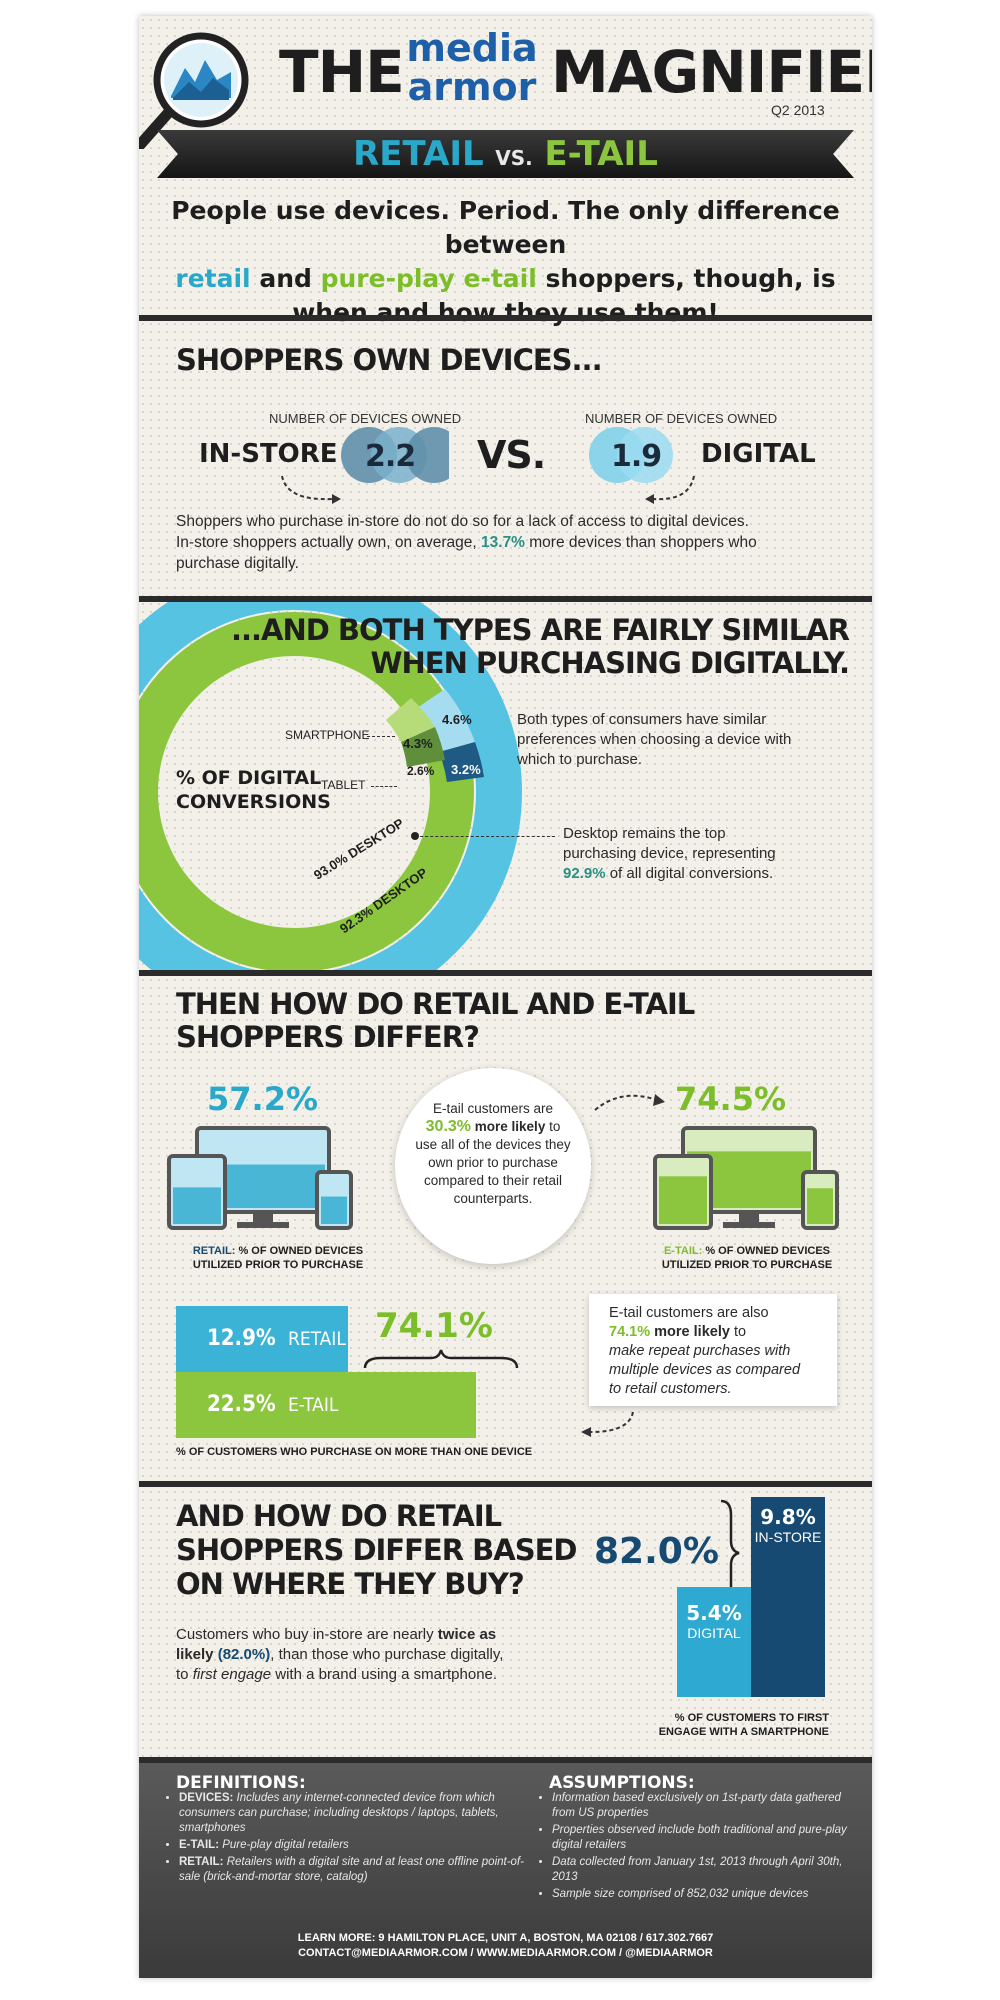 The width and height of the screenshot is (1000, 2000). I want to click on retail-devices-icon, so click(260, 1178).